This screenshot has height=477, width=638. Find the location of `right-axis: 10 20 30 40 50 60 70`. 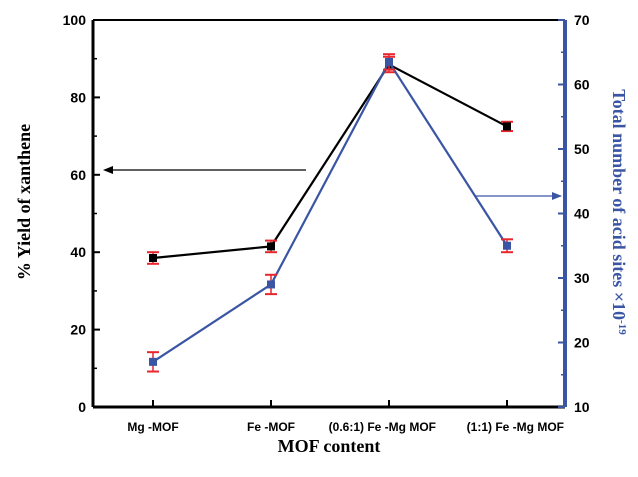

right-axis: 10 20 30 40 50 60 70 is located at coordinates (574, 213).